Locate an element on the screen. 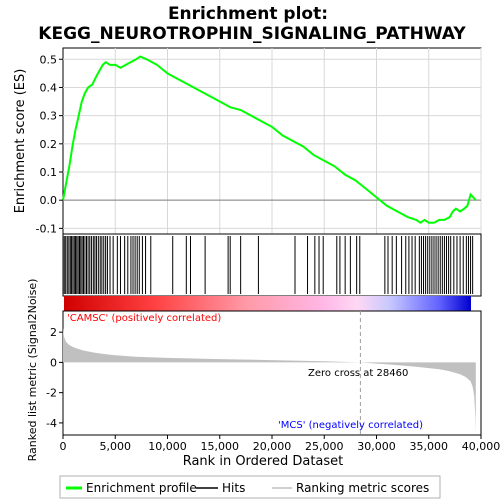  hits-panel-frame is located at coordinates (272, 265).